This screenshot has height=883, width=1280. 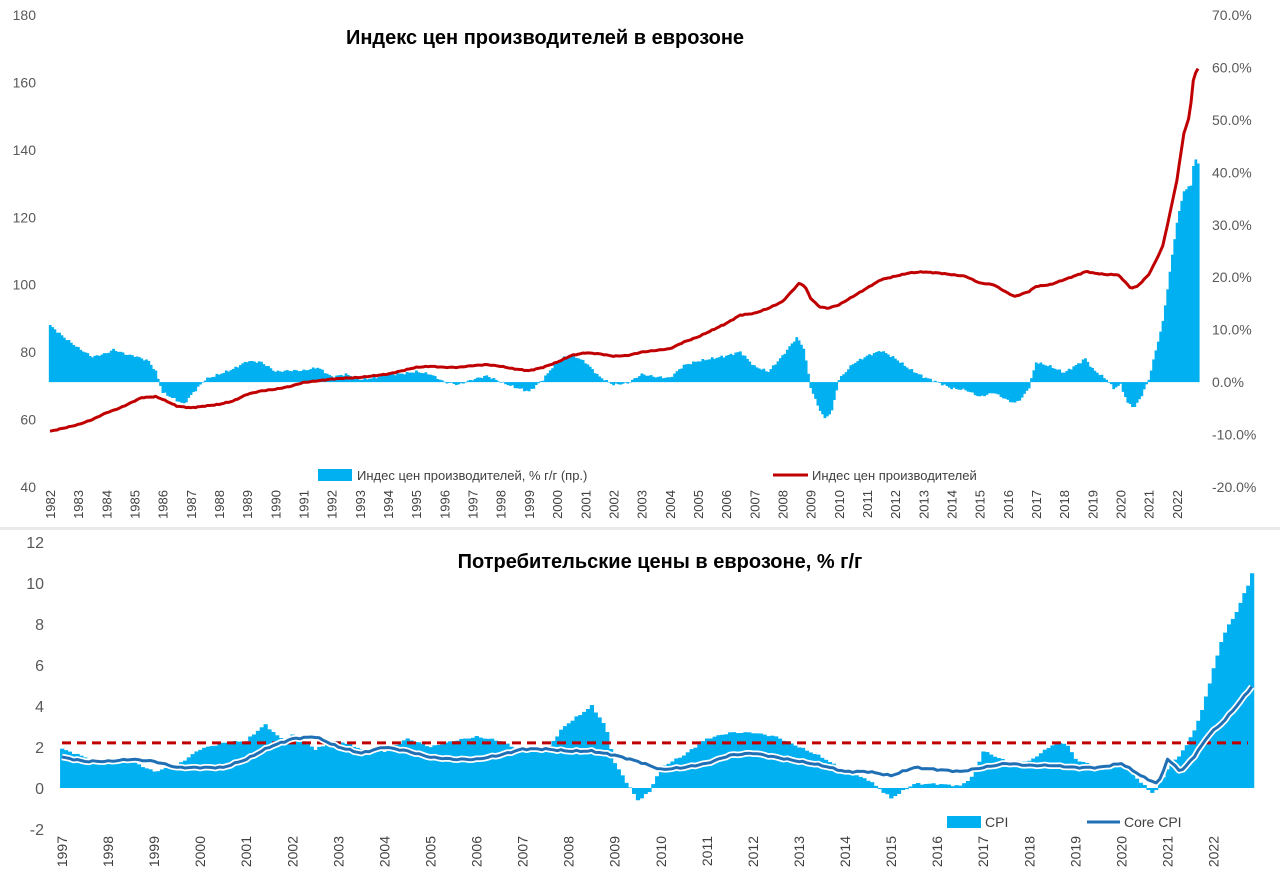 What do you see at coordinates (783, 504) in the screenshot?
I see `ppi-x-tick-label: 2008` at bounding box center [783, 504].